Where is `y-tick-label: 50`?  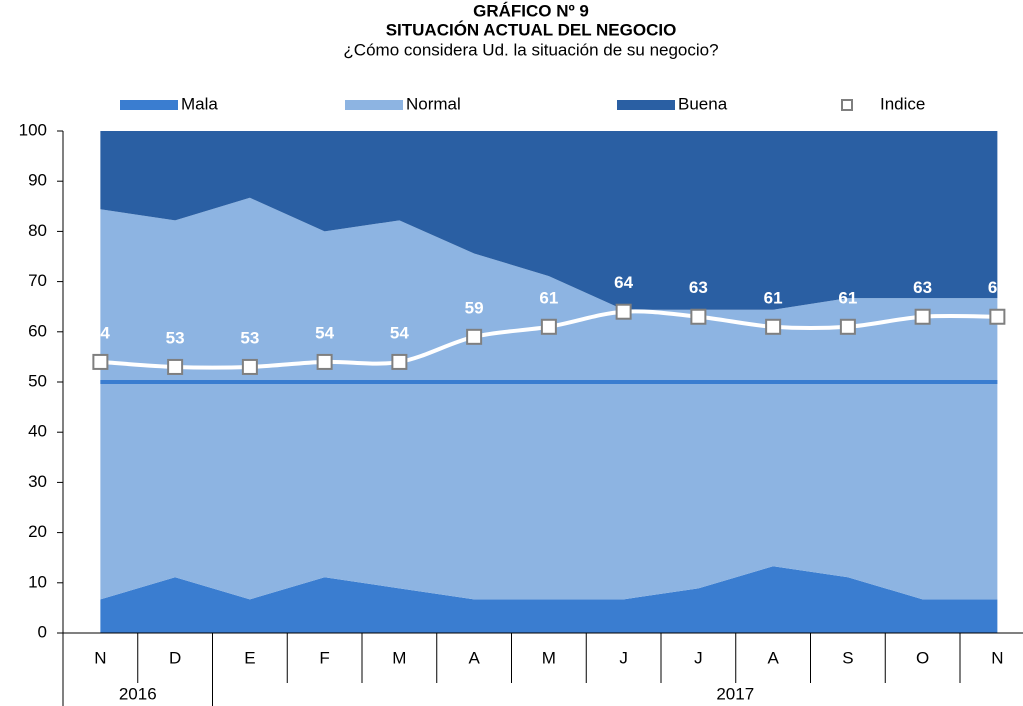 y-tick-label: 50 is located at coordinates (37, 380).